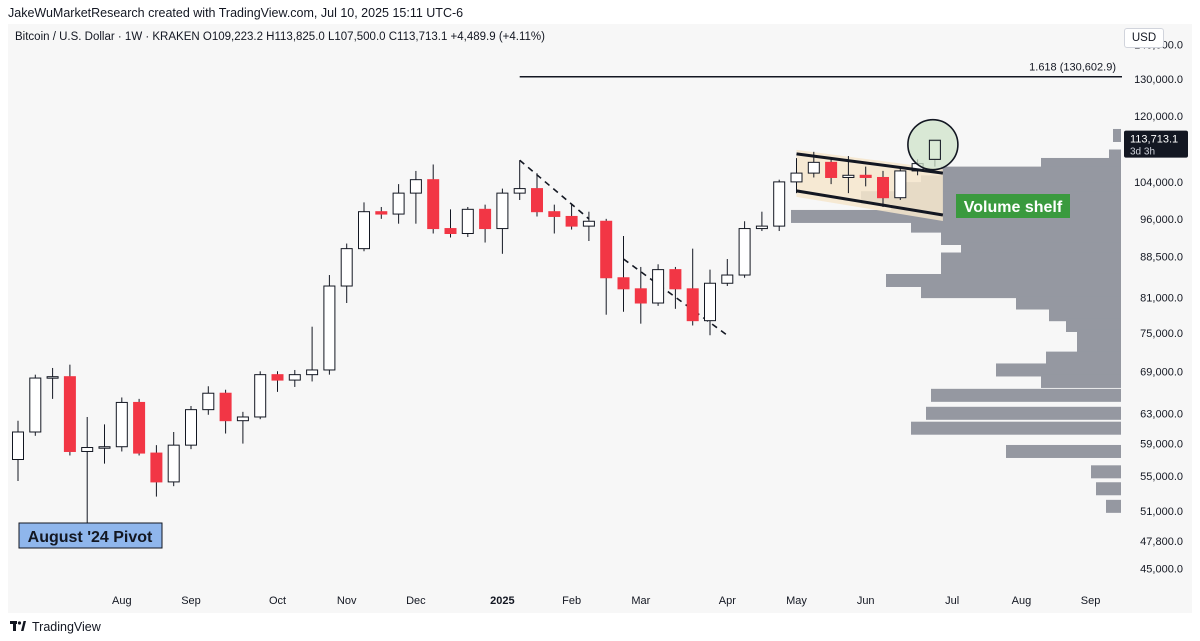  What do you see at coordinates (1161, 477) in the screenshot?
I see `y-axis-tick-label: 55,000.0` at bounding box center [1161, 477].